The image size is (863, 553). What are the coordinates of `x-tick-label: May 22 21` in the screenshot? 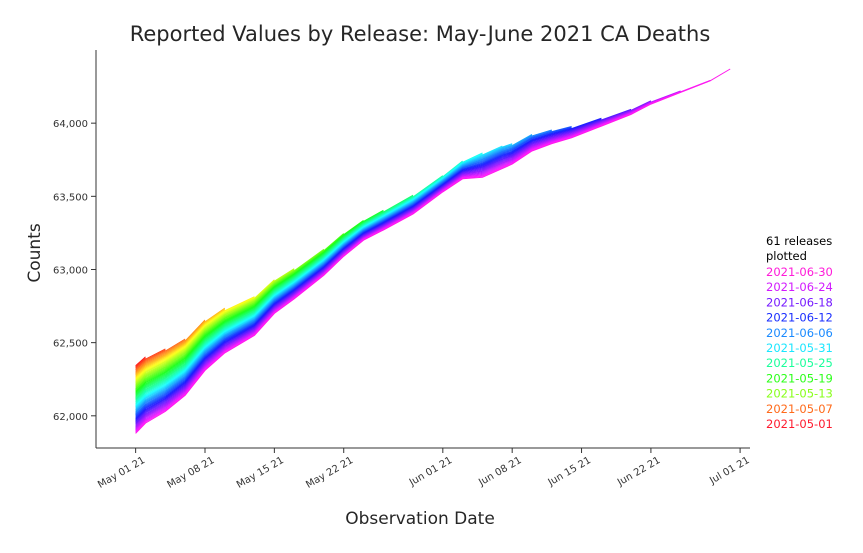 It's located at (329, 473).